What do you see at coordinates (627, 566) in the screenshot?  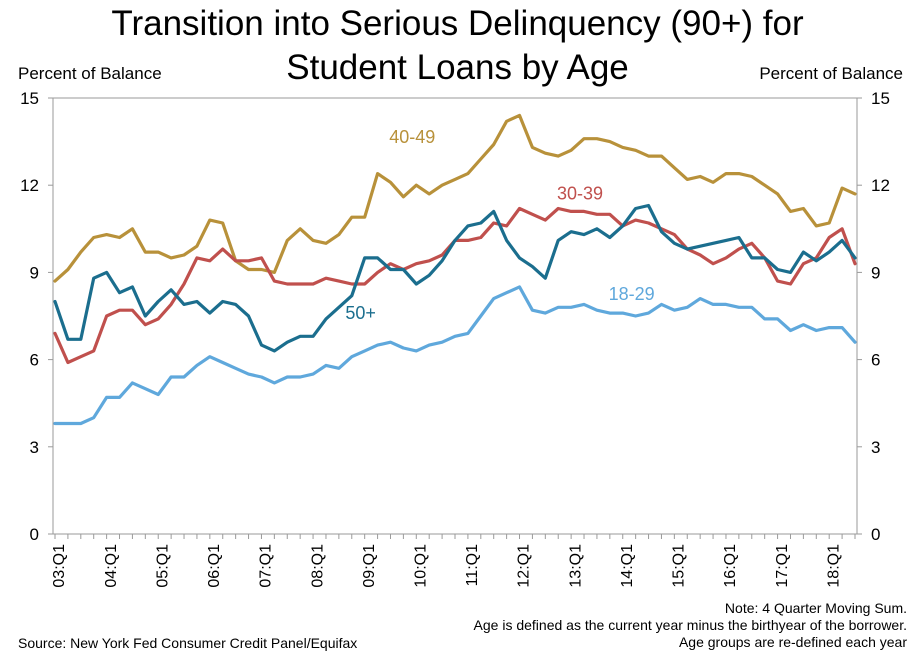 I see `x-tick-label: 14:Q1` at bounding box center [627, 566].